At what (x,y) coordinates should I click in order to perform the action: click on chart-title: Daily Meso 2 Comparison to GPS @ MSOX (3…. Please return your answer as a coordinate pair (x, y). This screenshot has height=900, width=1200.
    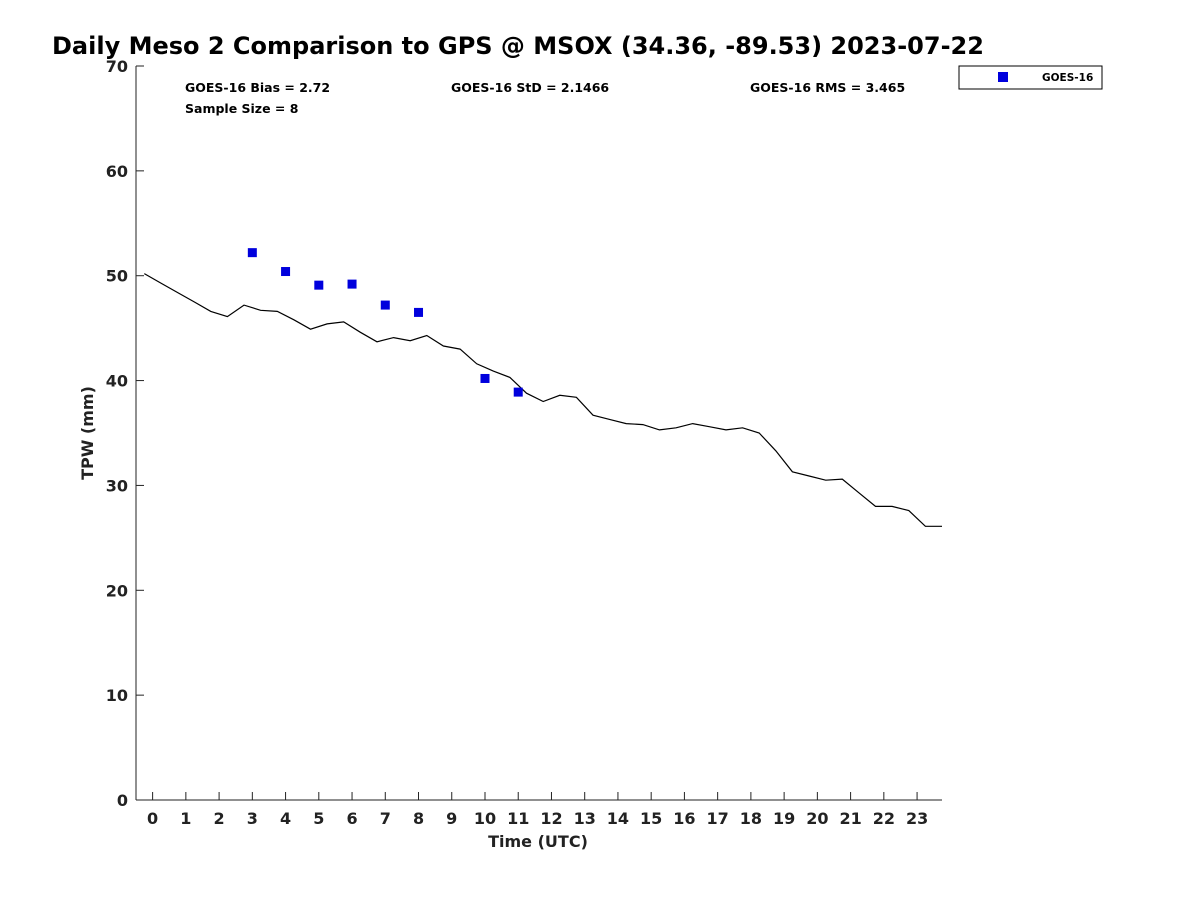
    Looking at the image, I should click on (518, 46).